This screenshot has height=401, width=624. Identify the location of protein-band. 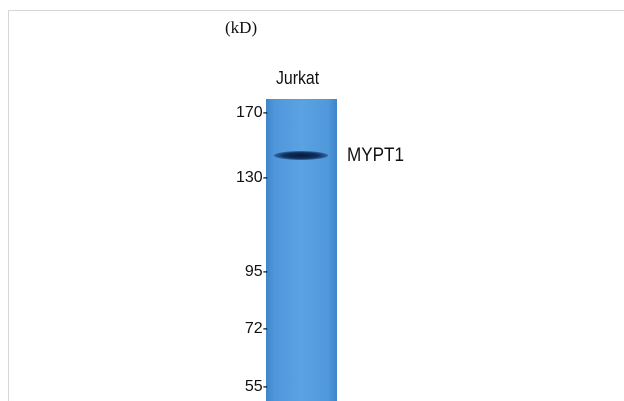
(301, 155).